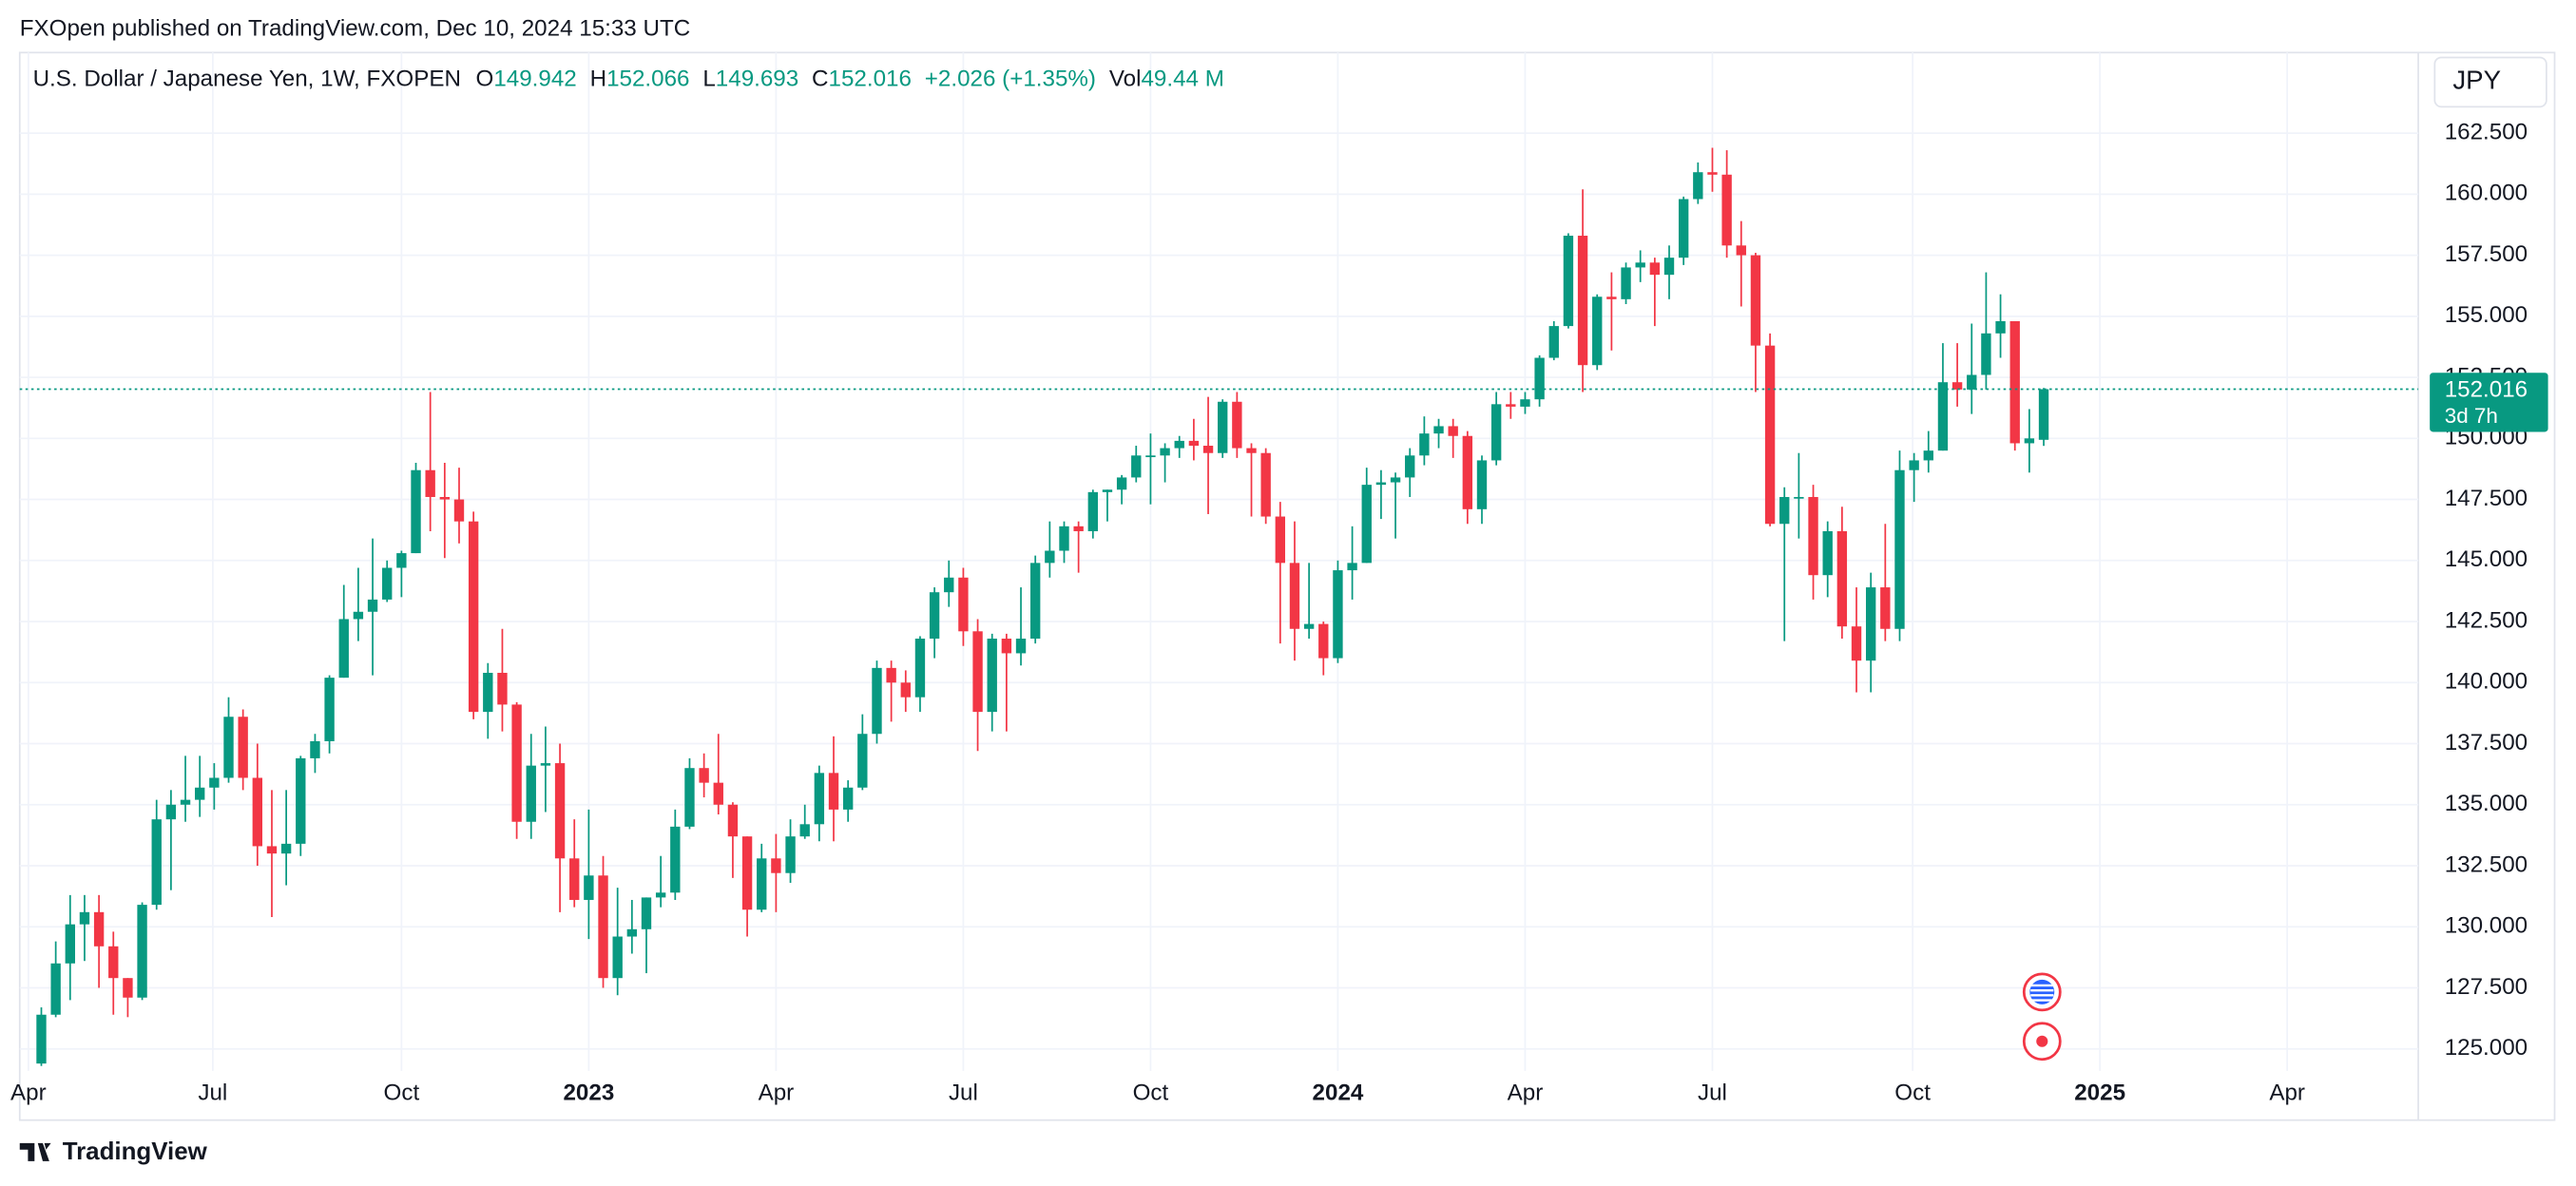 The width and height of the screenshot is (2576, 1186). I want to click on open-value: 149.942, so click(535, 79).